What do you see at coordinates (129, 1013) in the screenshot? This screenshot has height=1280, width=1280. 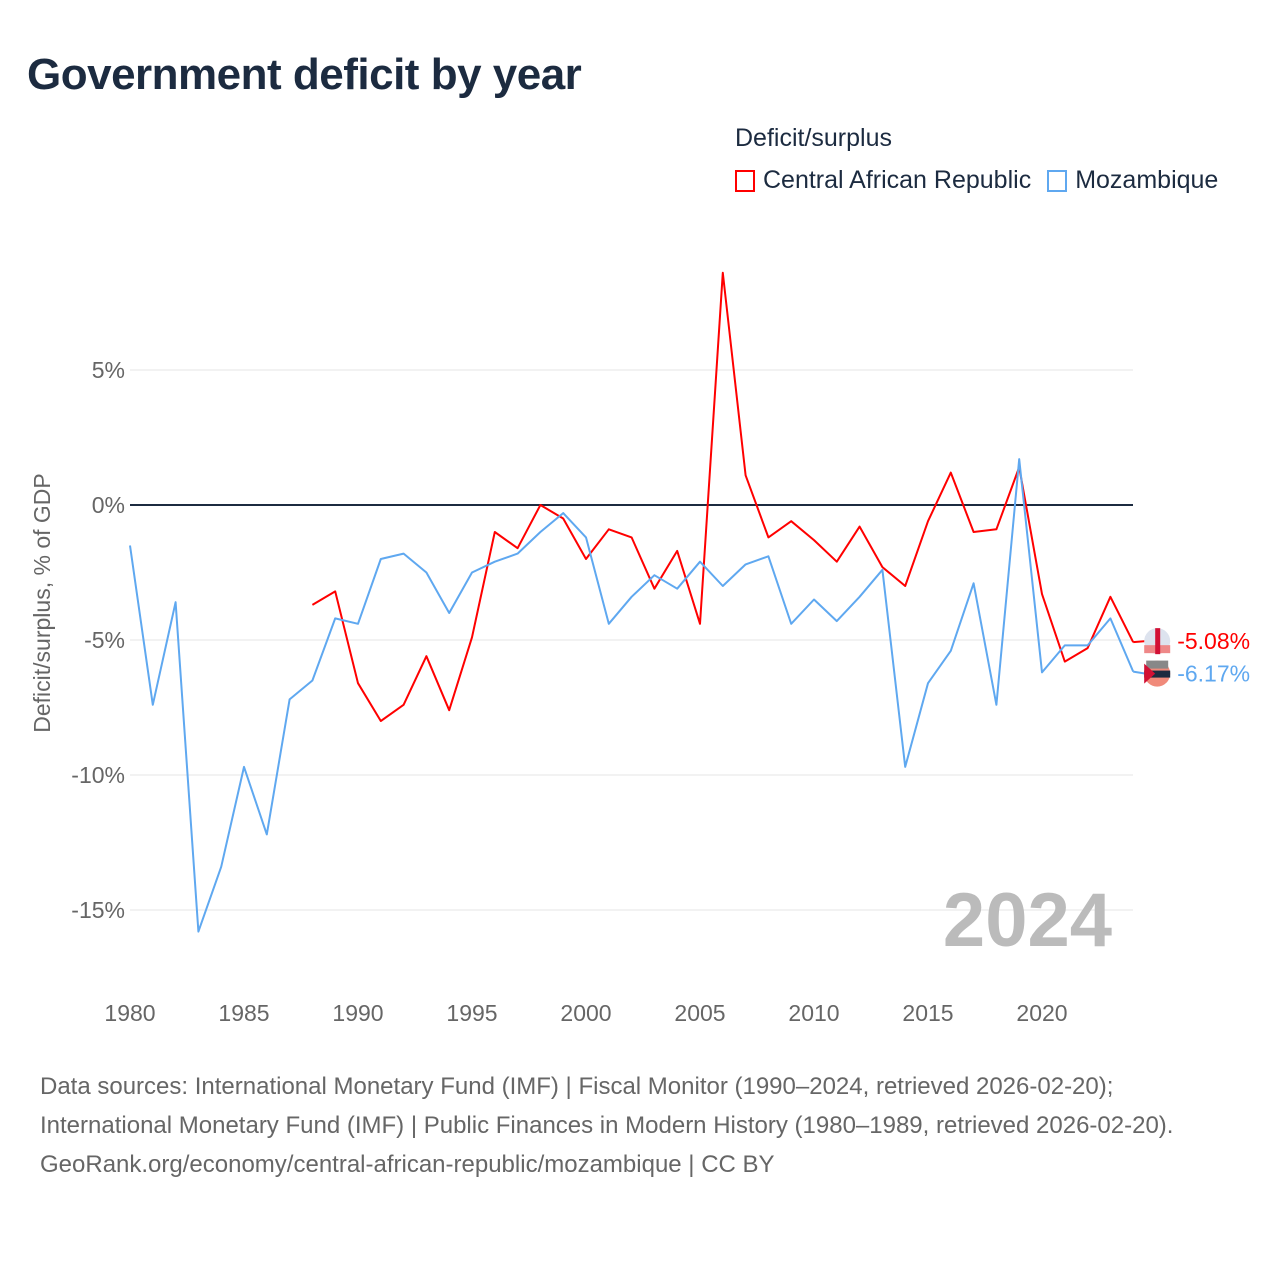 I see `x-tick-label: 1980` at bounding box center [129, 1013].